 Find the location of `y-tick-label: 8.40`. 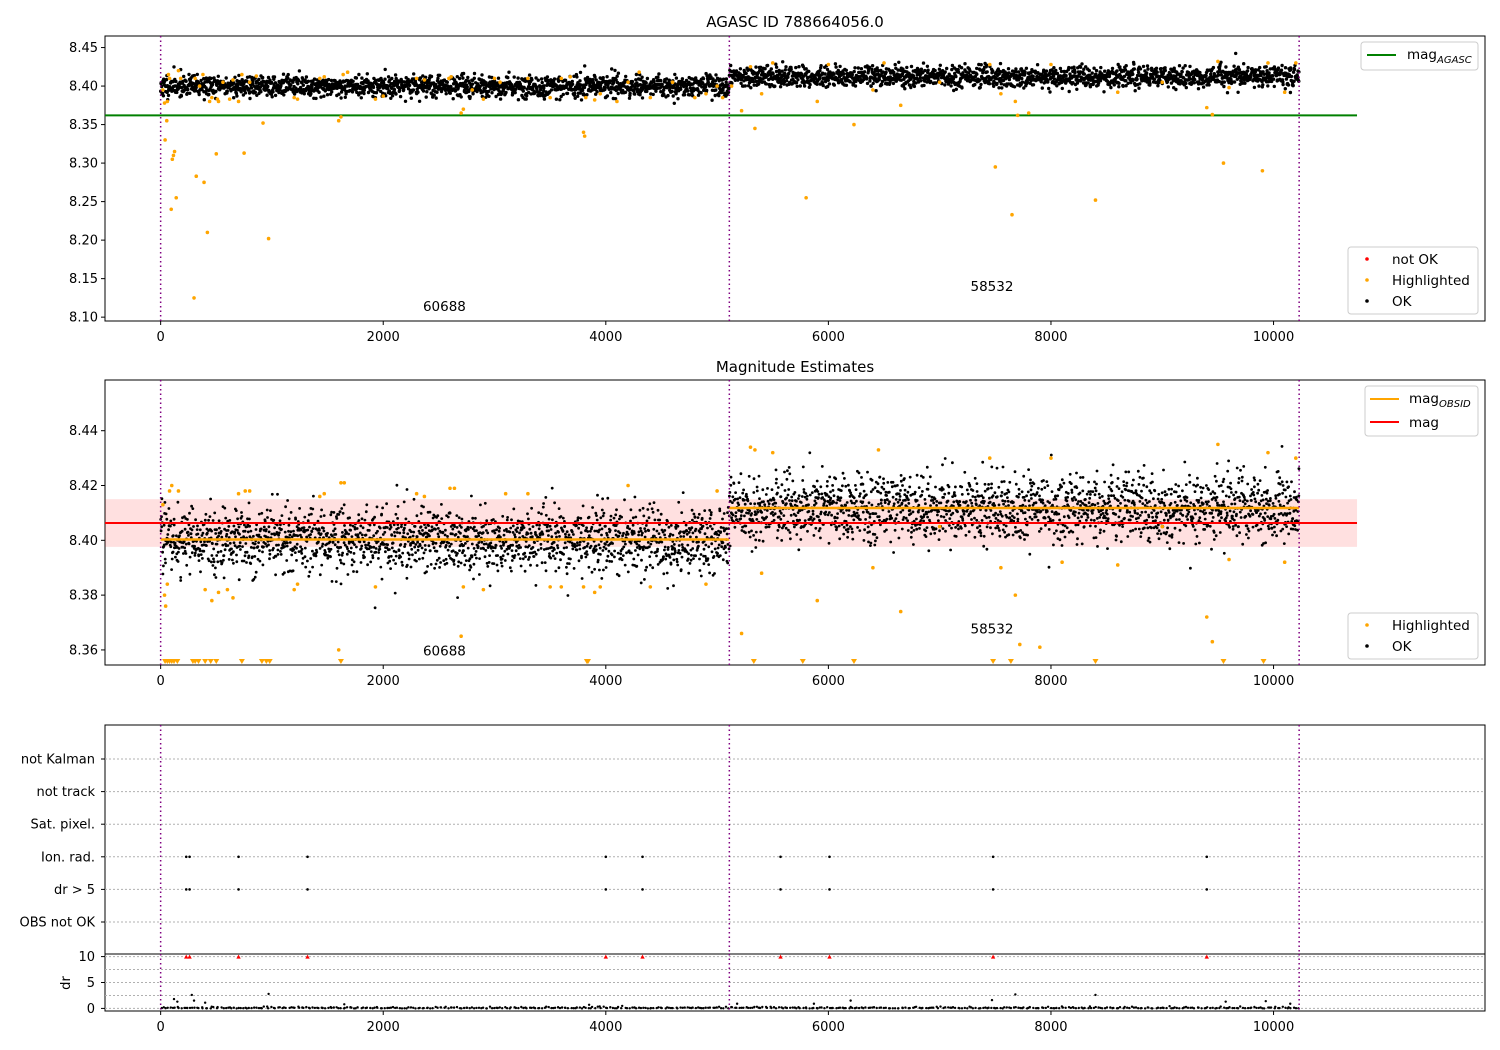

y-tick-label: 8.40 is located at coordinates (83, 87).